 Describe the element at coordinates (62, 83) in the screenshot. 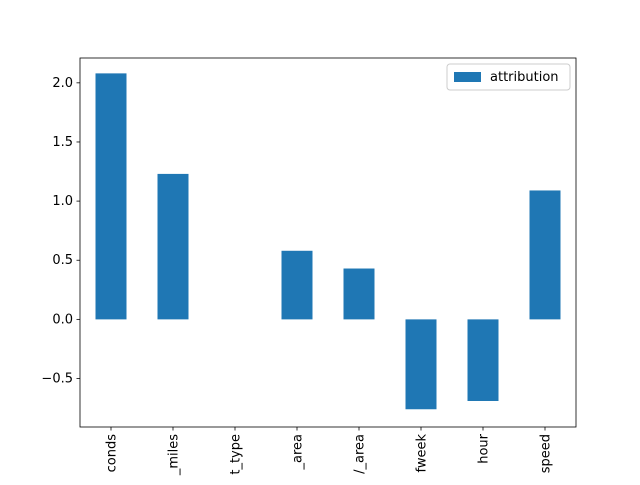

I see `y-tick-label-5: 2.0` at that location.